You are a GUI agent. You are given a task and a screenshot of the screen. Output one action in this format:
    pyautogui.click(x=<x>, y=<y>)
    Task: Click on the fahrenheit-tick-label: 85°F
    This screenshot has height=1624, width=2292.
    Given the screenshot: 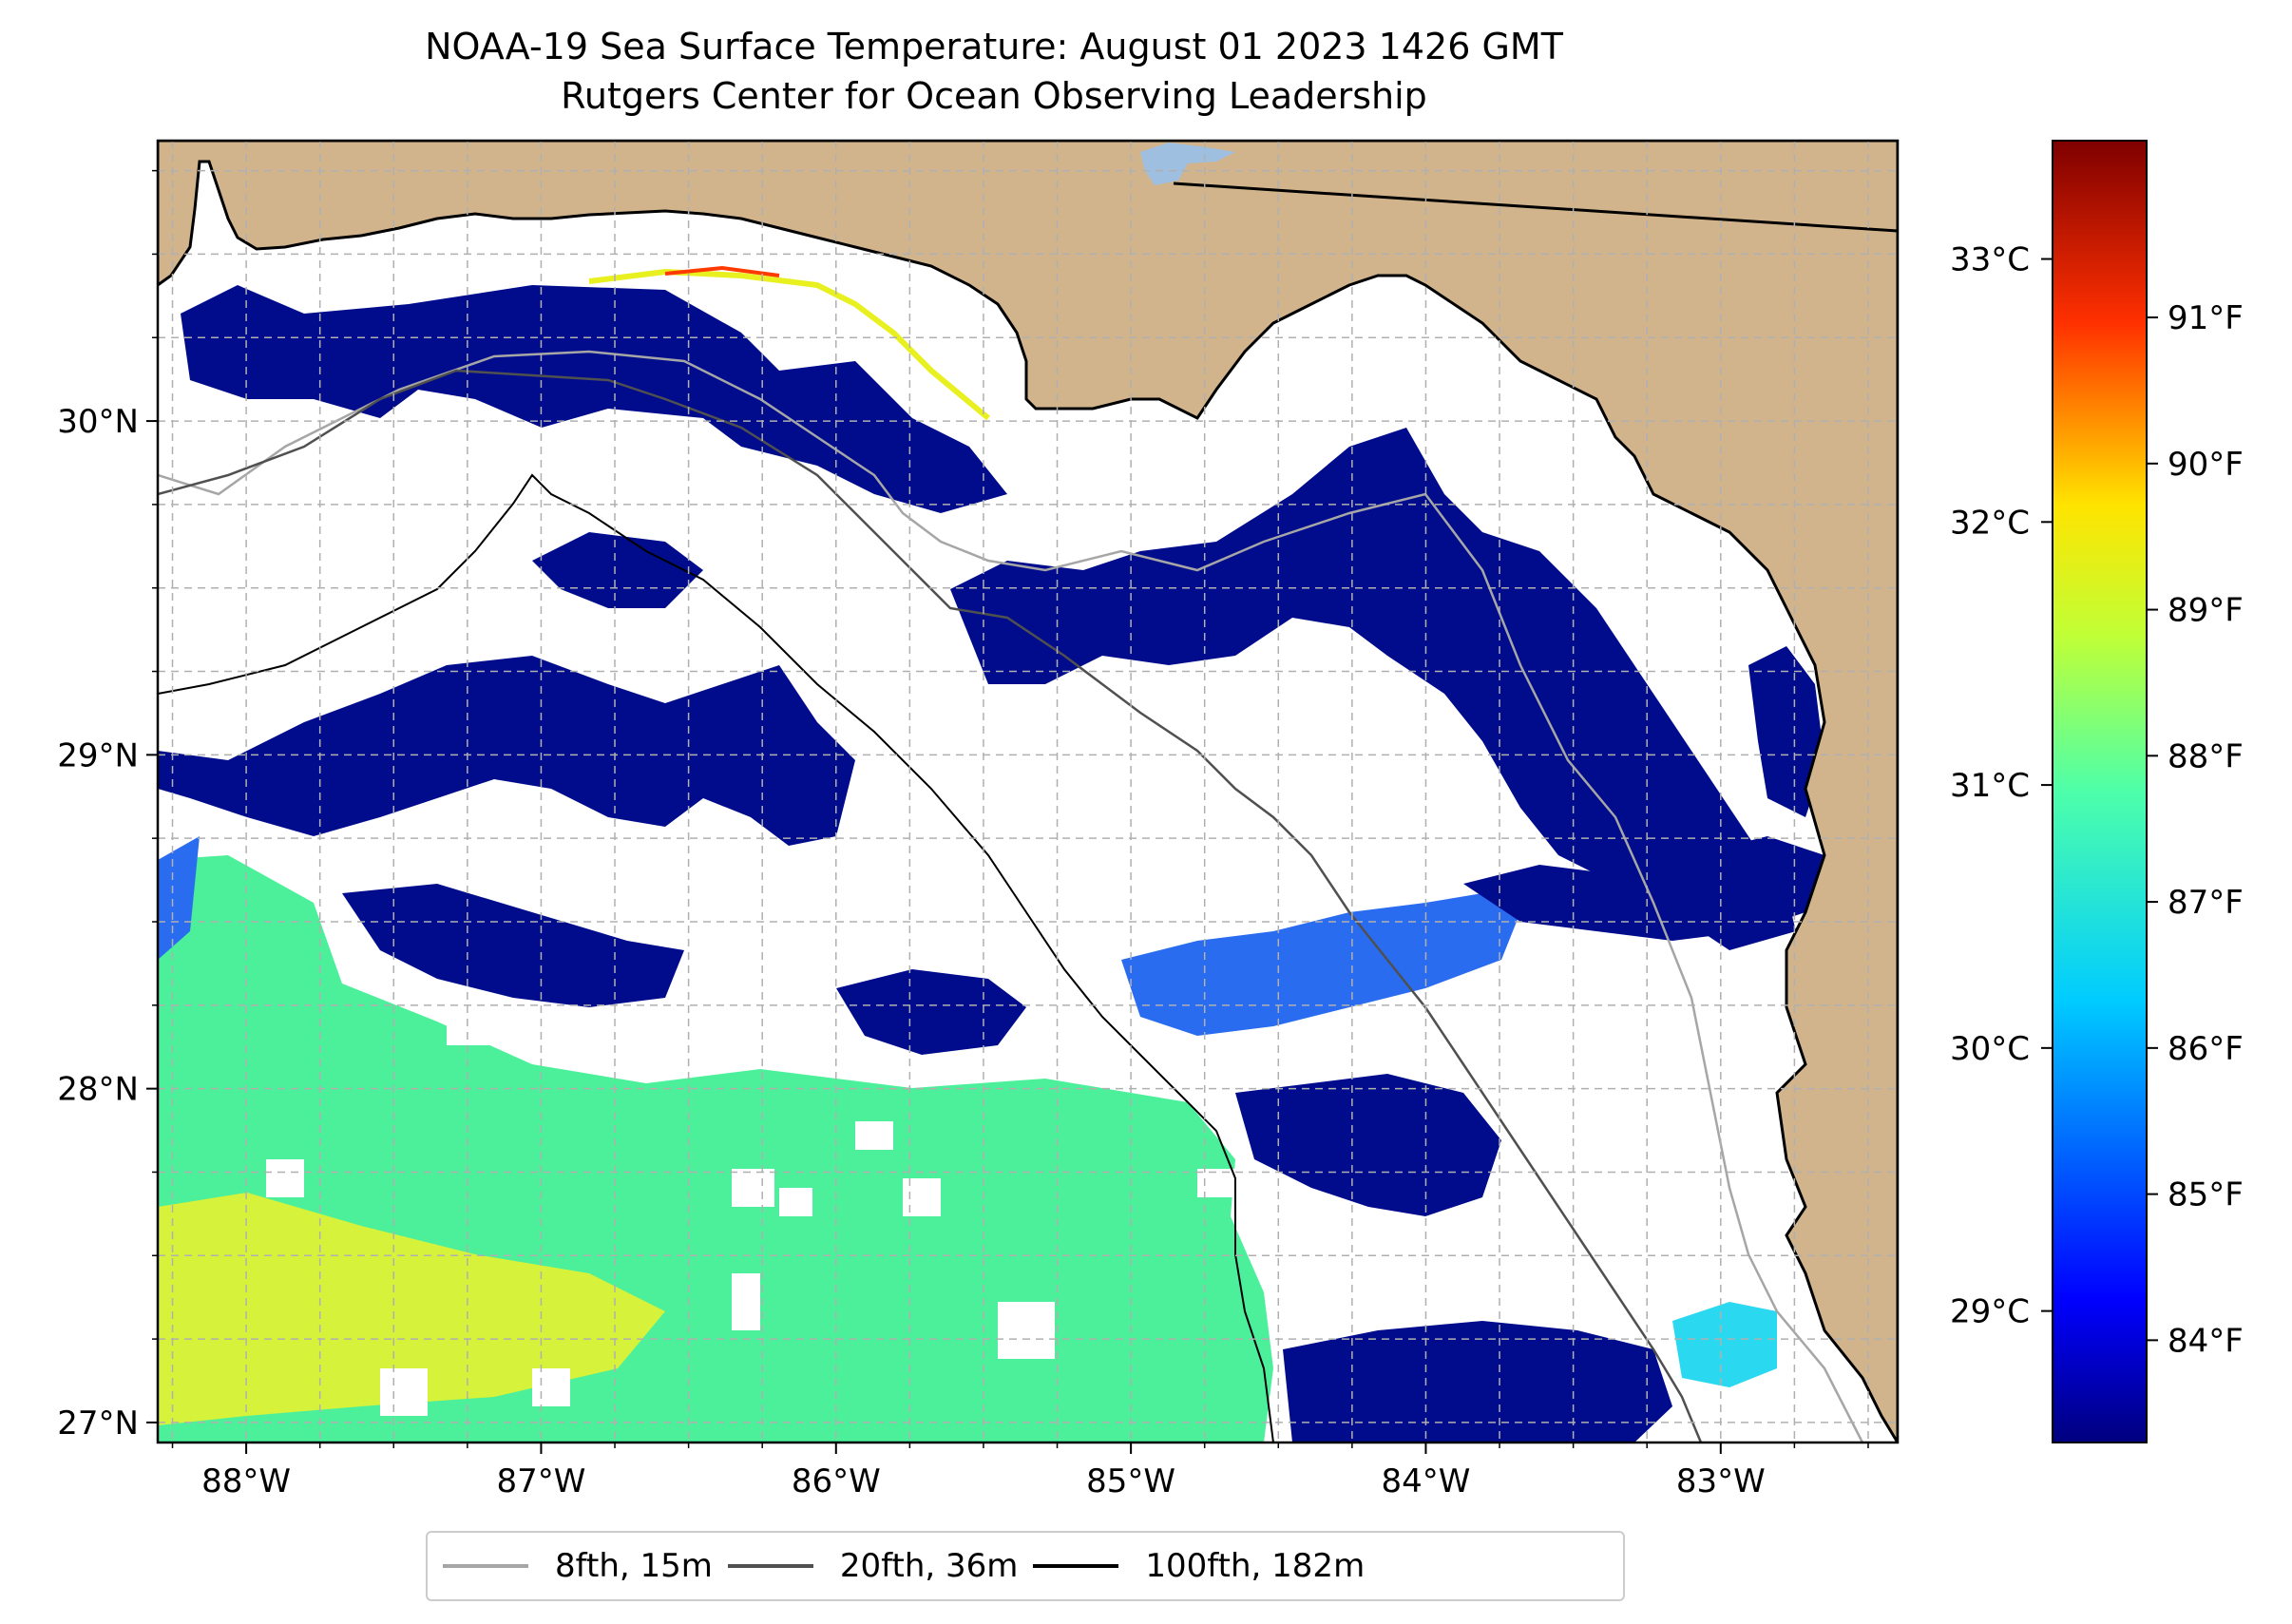 What is the action you would take?
    pyautogui.click(x=2206, y=1195)
    